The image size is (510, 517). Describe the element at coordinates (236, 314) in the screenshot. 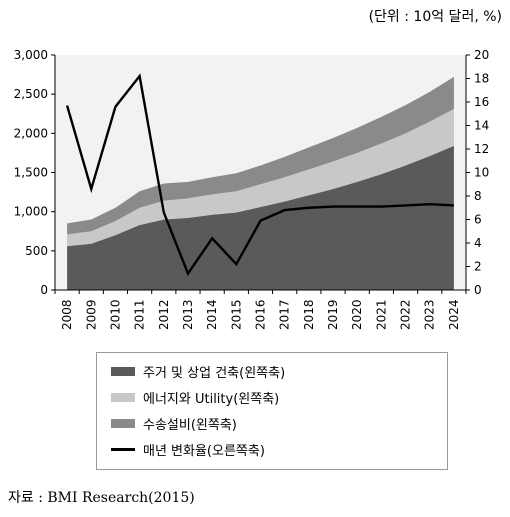

I see `x-tick-label: 2015` at that location.